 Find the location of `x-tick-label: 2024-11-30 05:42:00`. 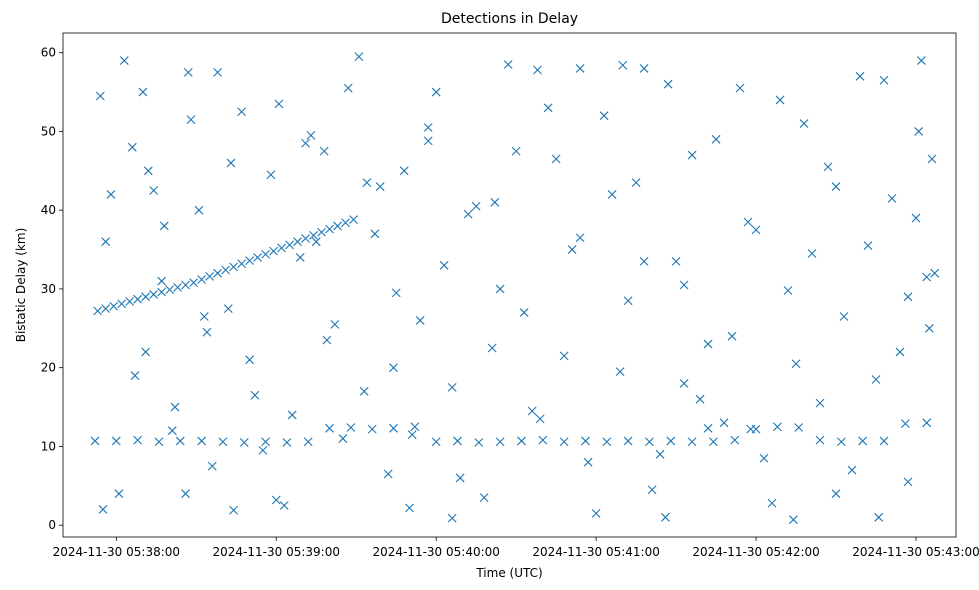

x-tick-label: 2024-11-30 05:42:00 is located at coordinates (755, 552).